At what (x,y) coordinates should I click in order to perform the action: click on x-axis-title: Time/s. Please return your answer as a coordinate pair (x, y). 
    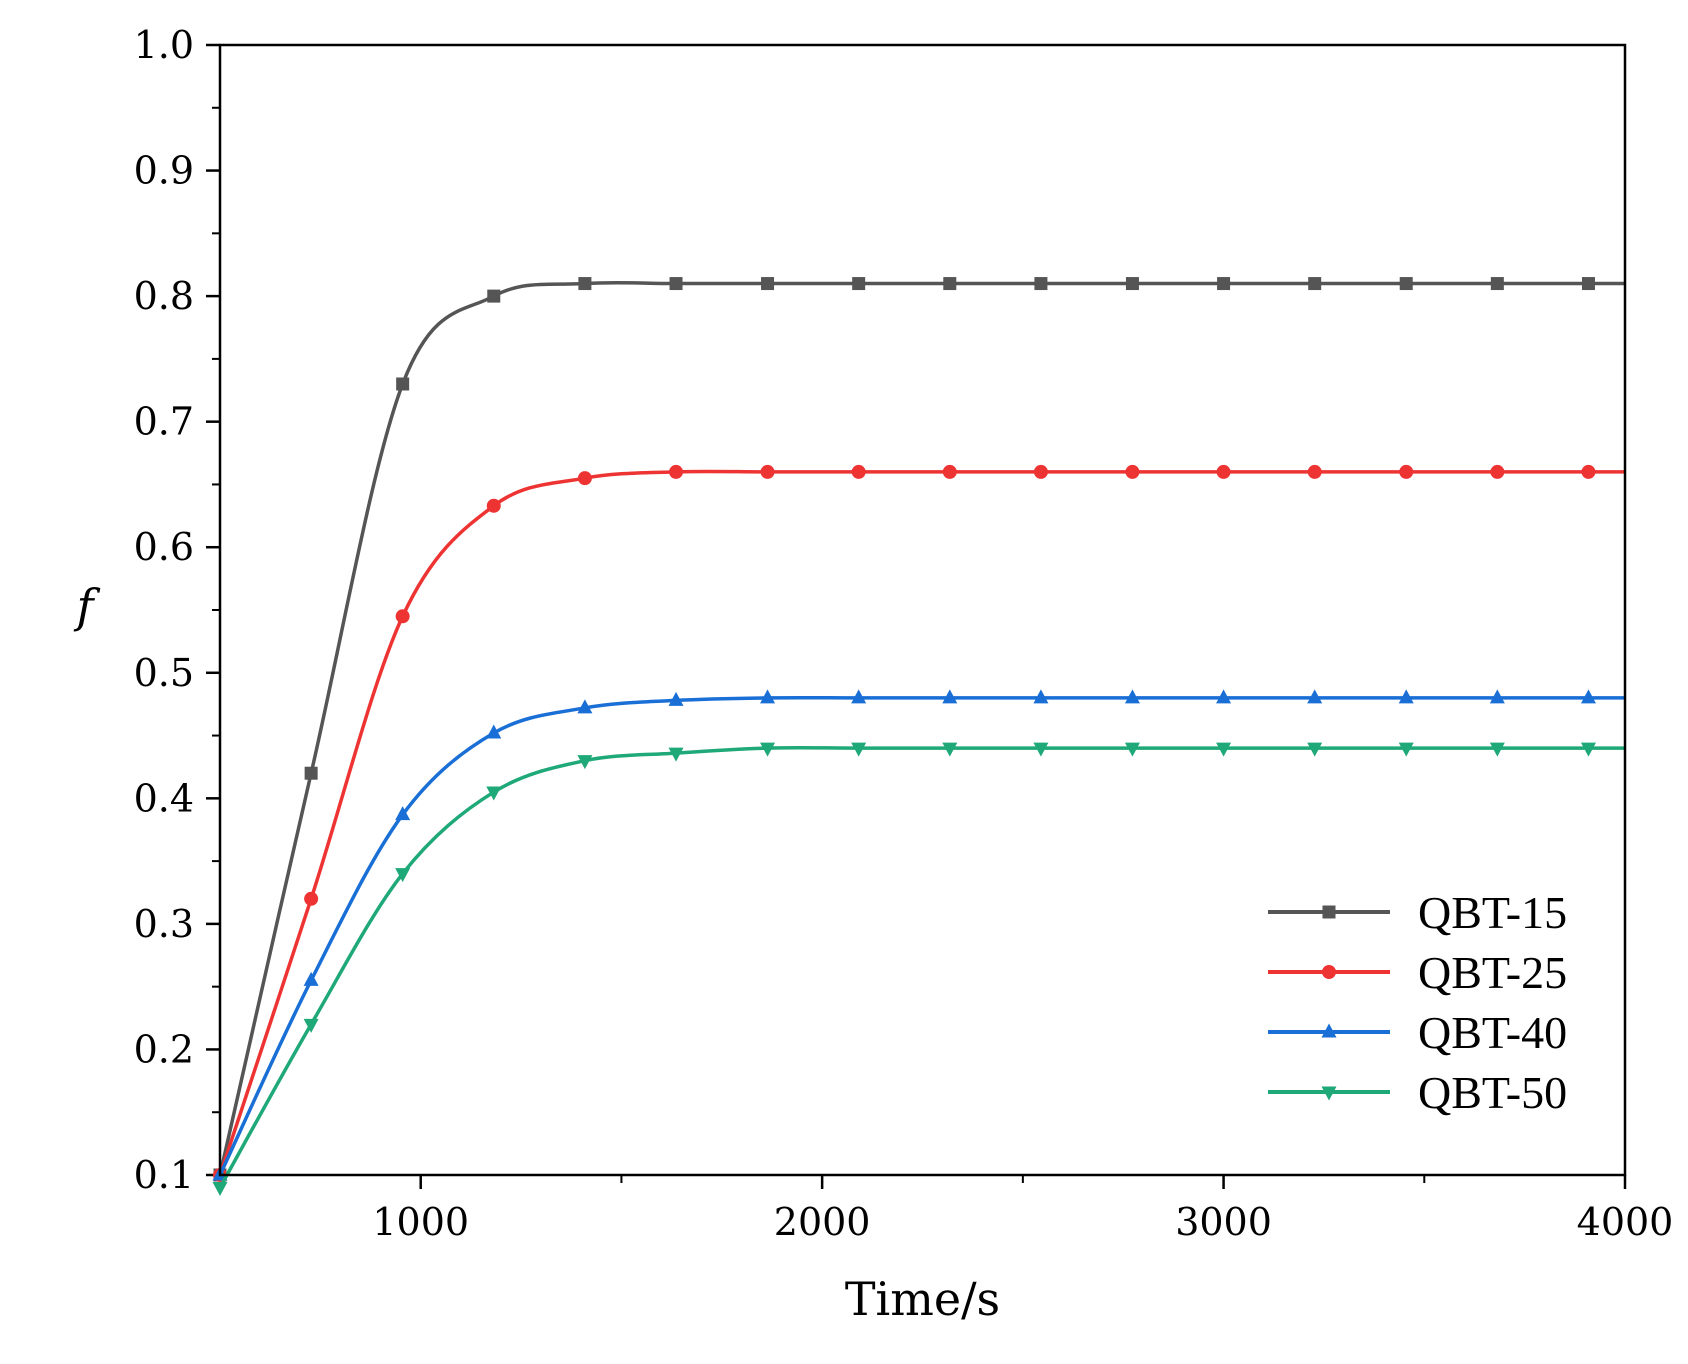
    Looking at the image, I should click on (922, 1299).